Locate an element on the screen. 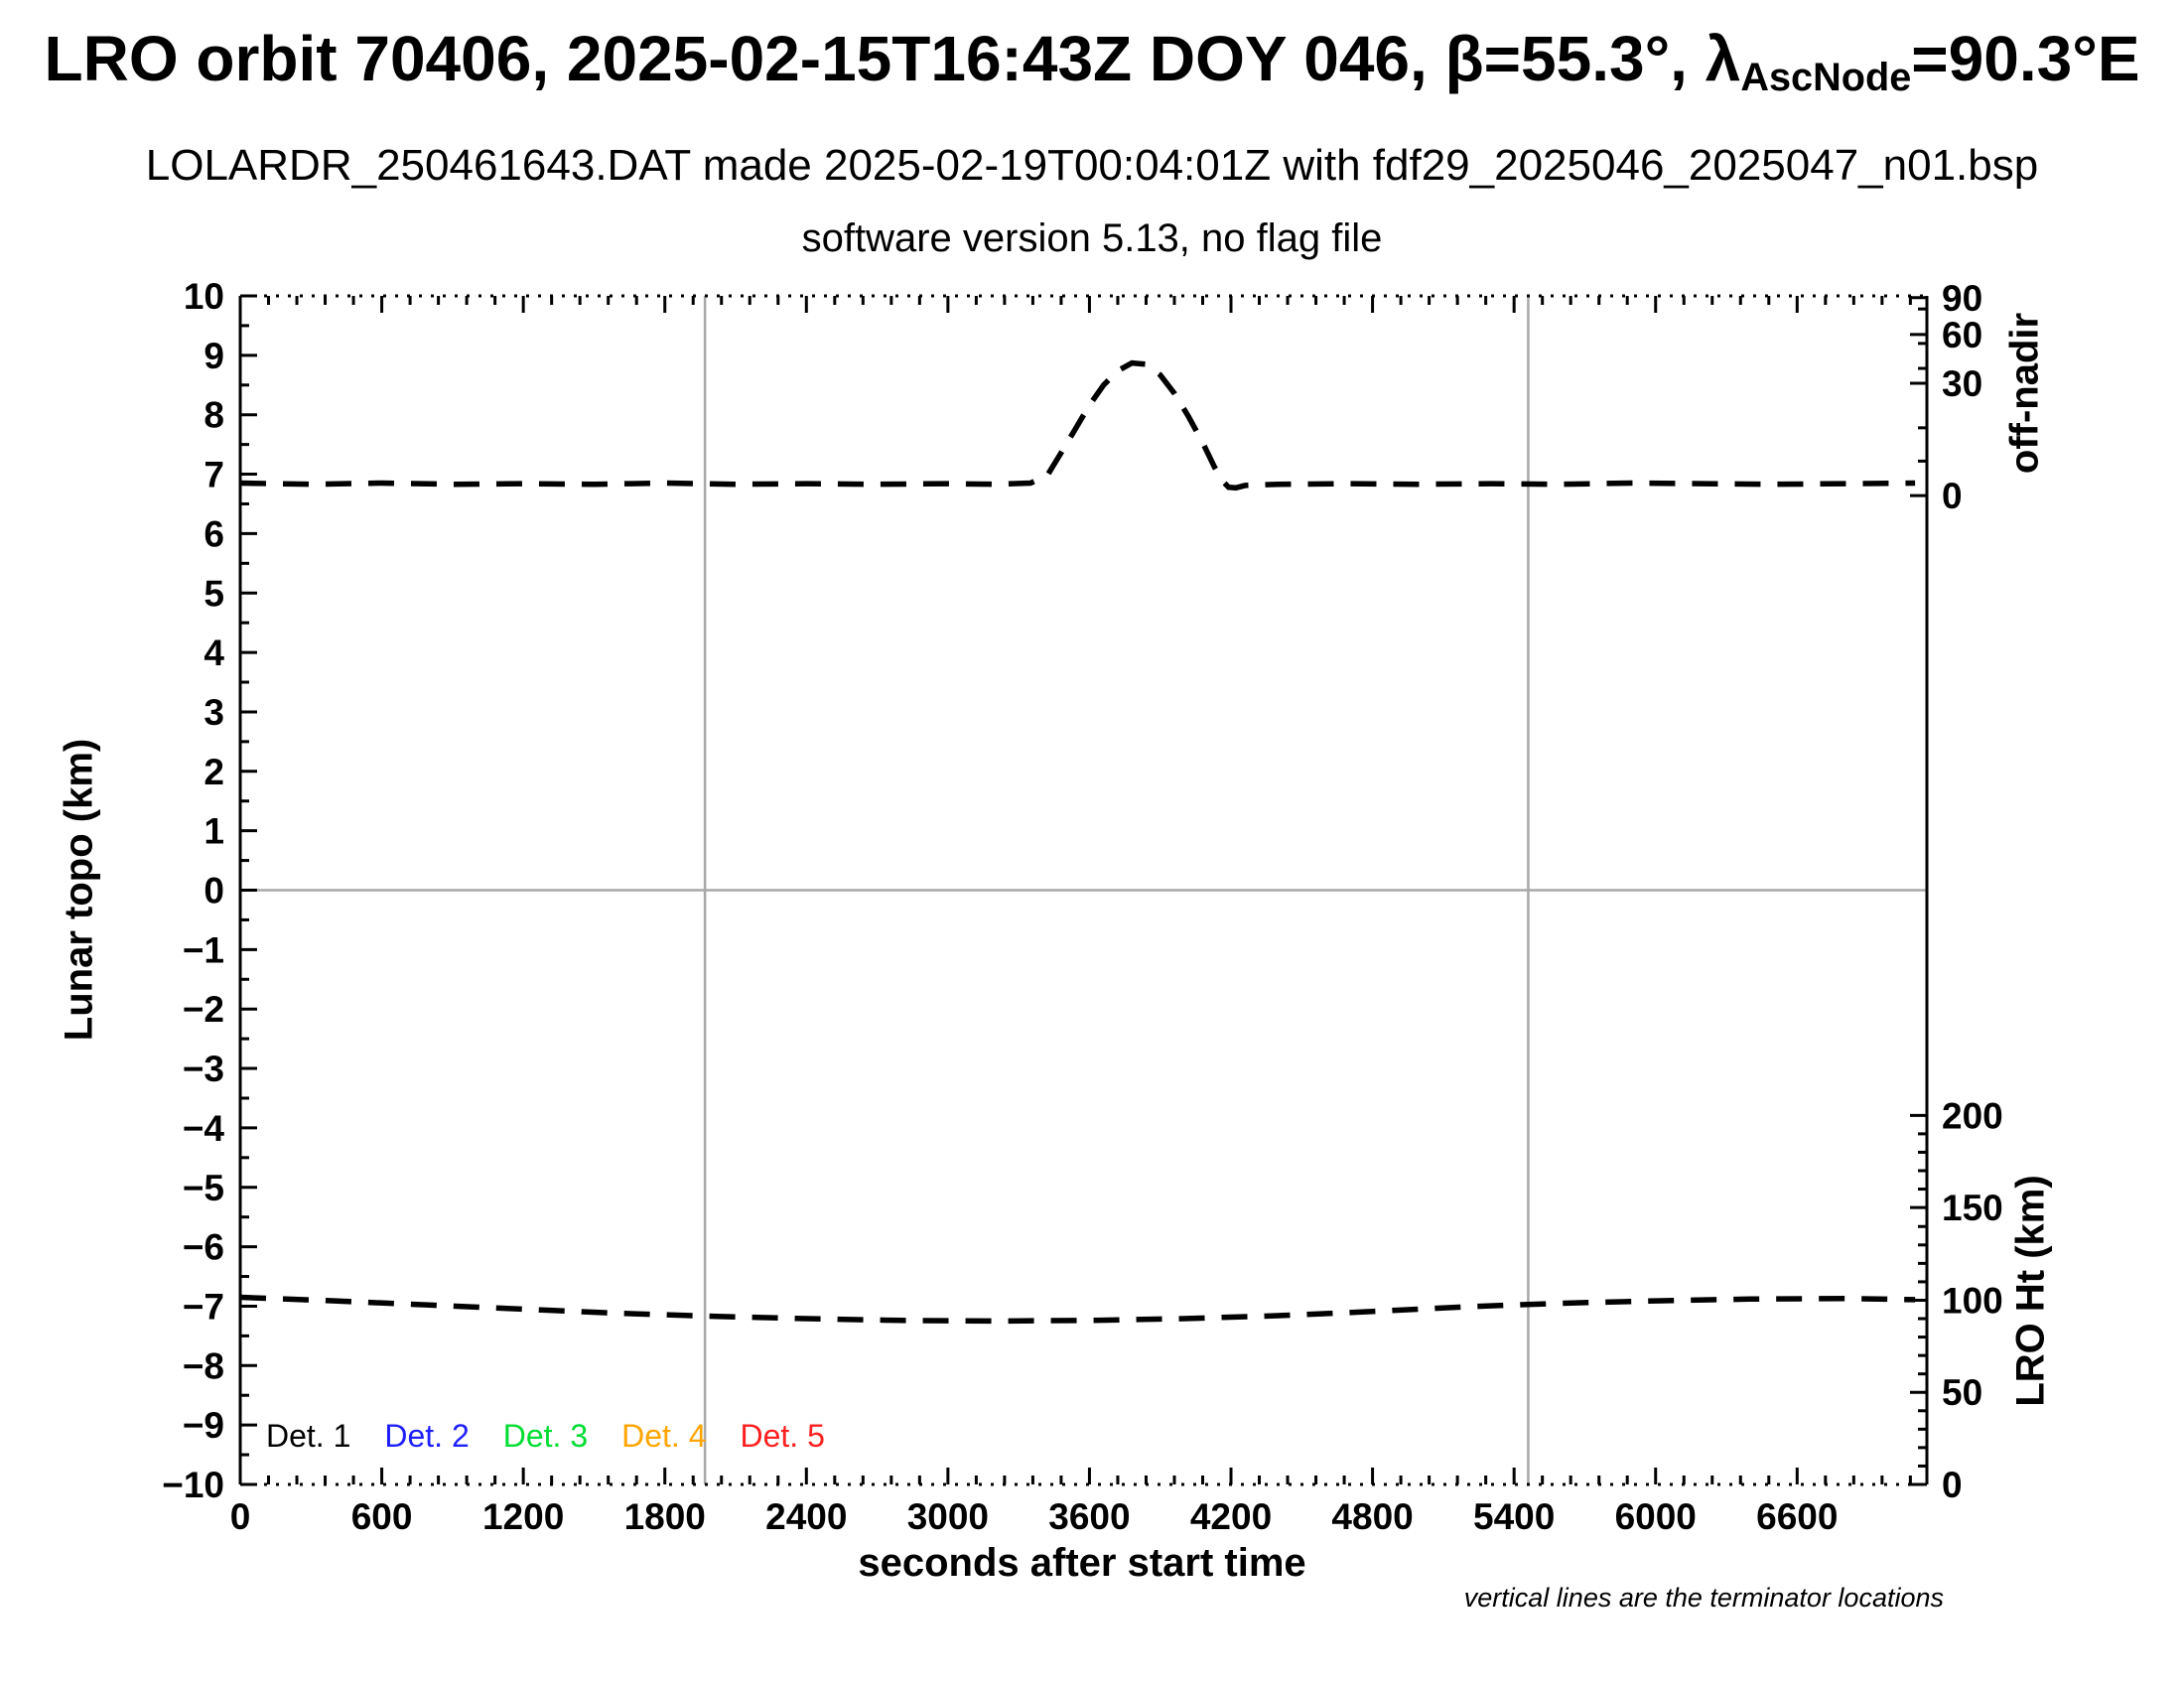  left-tick-label: 6 is located at coordinates (214, 533).